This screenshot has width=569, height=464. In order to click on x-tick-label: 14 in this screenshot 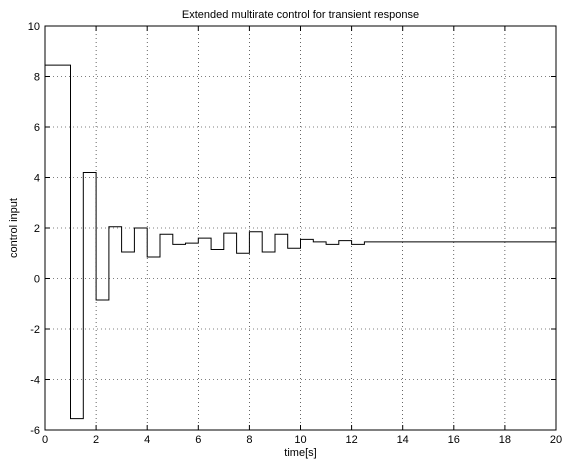, I will do `click(403, 440)`.